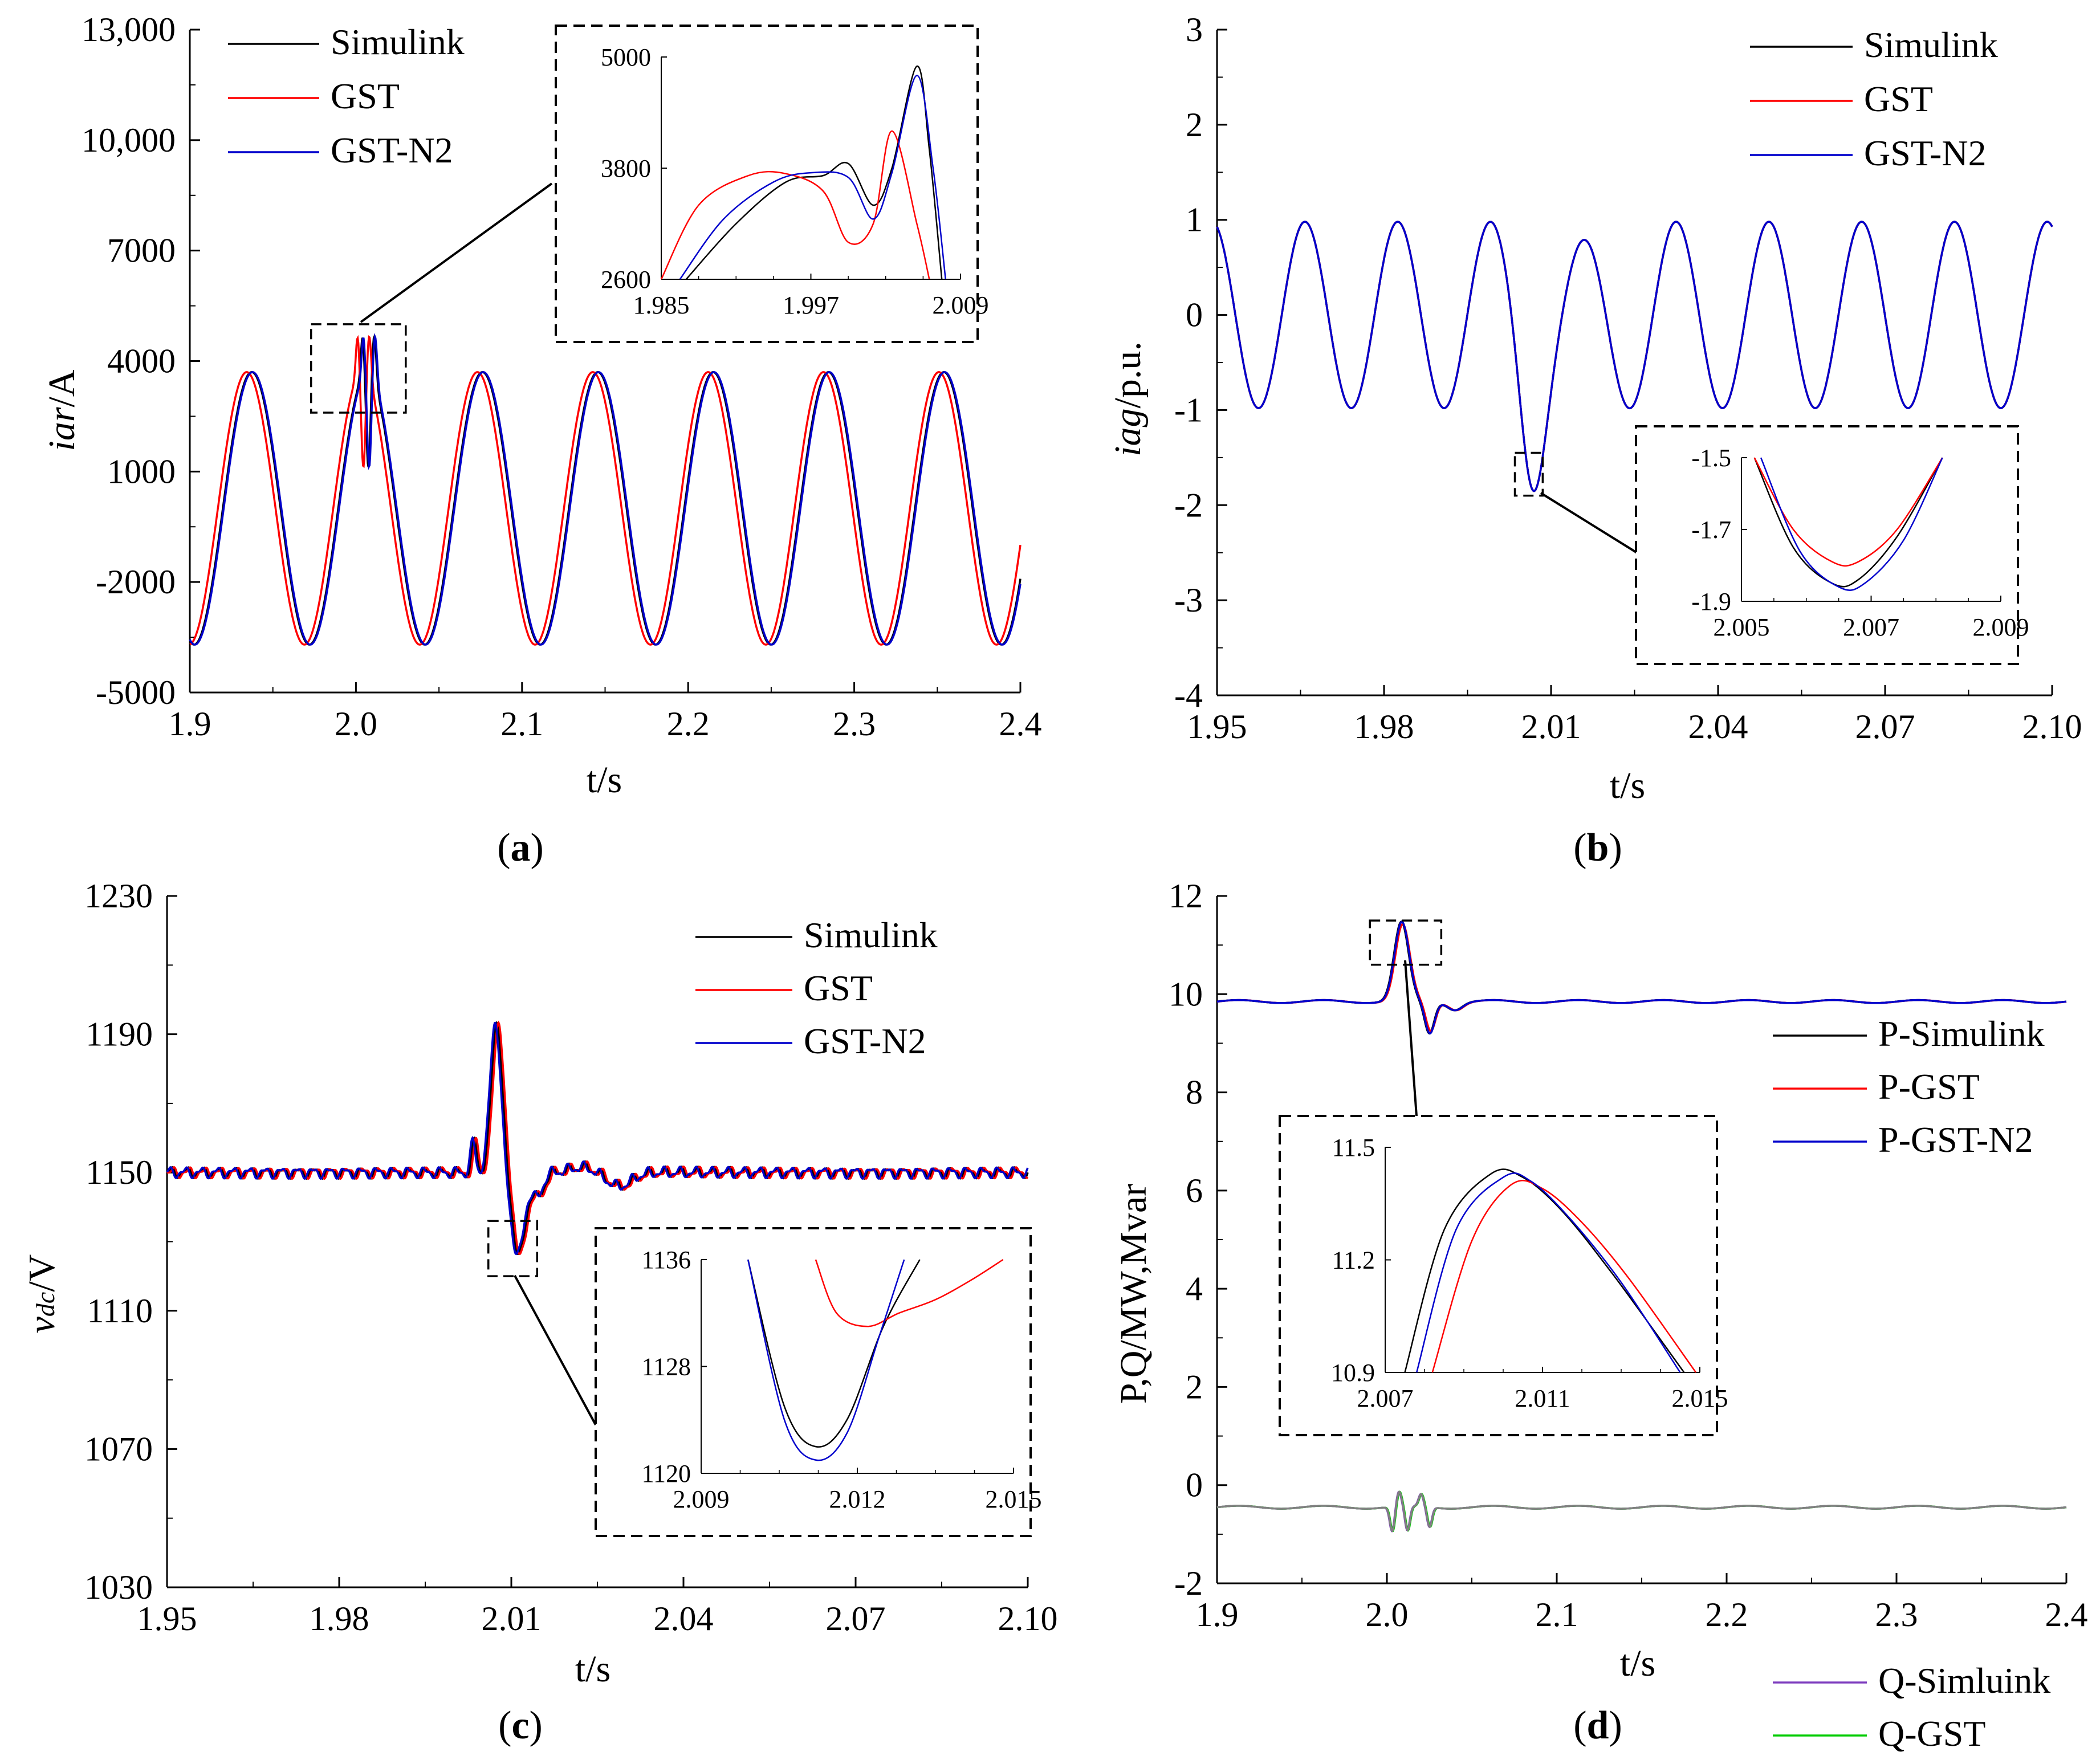  Describe the element at coordinates (684, 1618) in the screenshot. I see `panel-c-xtick-label: 2.04` at that location.